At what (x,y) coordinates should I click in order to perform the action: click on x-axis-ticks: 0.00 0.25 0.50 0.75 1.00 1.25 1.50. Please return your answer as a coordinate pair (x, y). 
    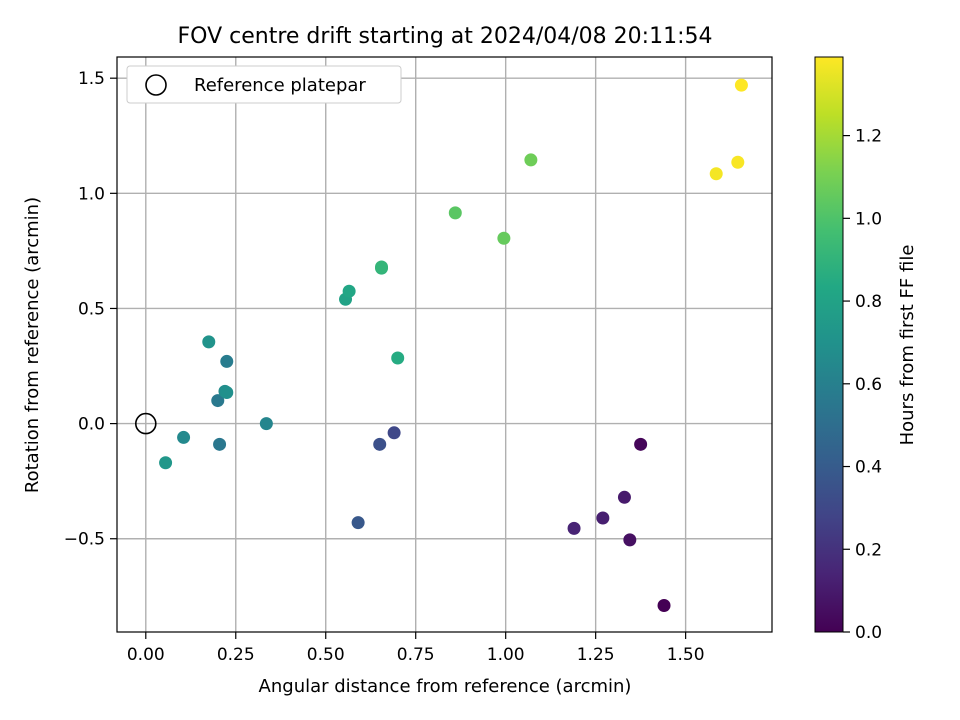
    Looking at the image, I should click on (416, 648).